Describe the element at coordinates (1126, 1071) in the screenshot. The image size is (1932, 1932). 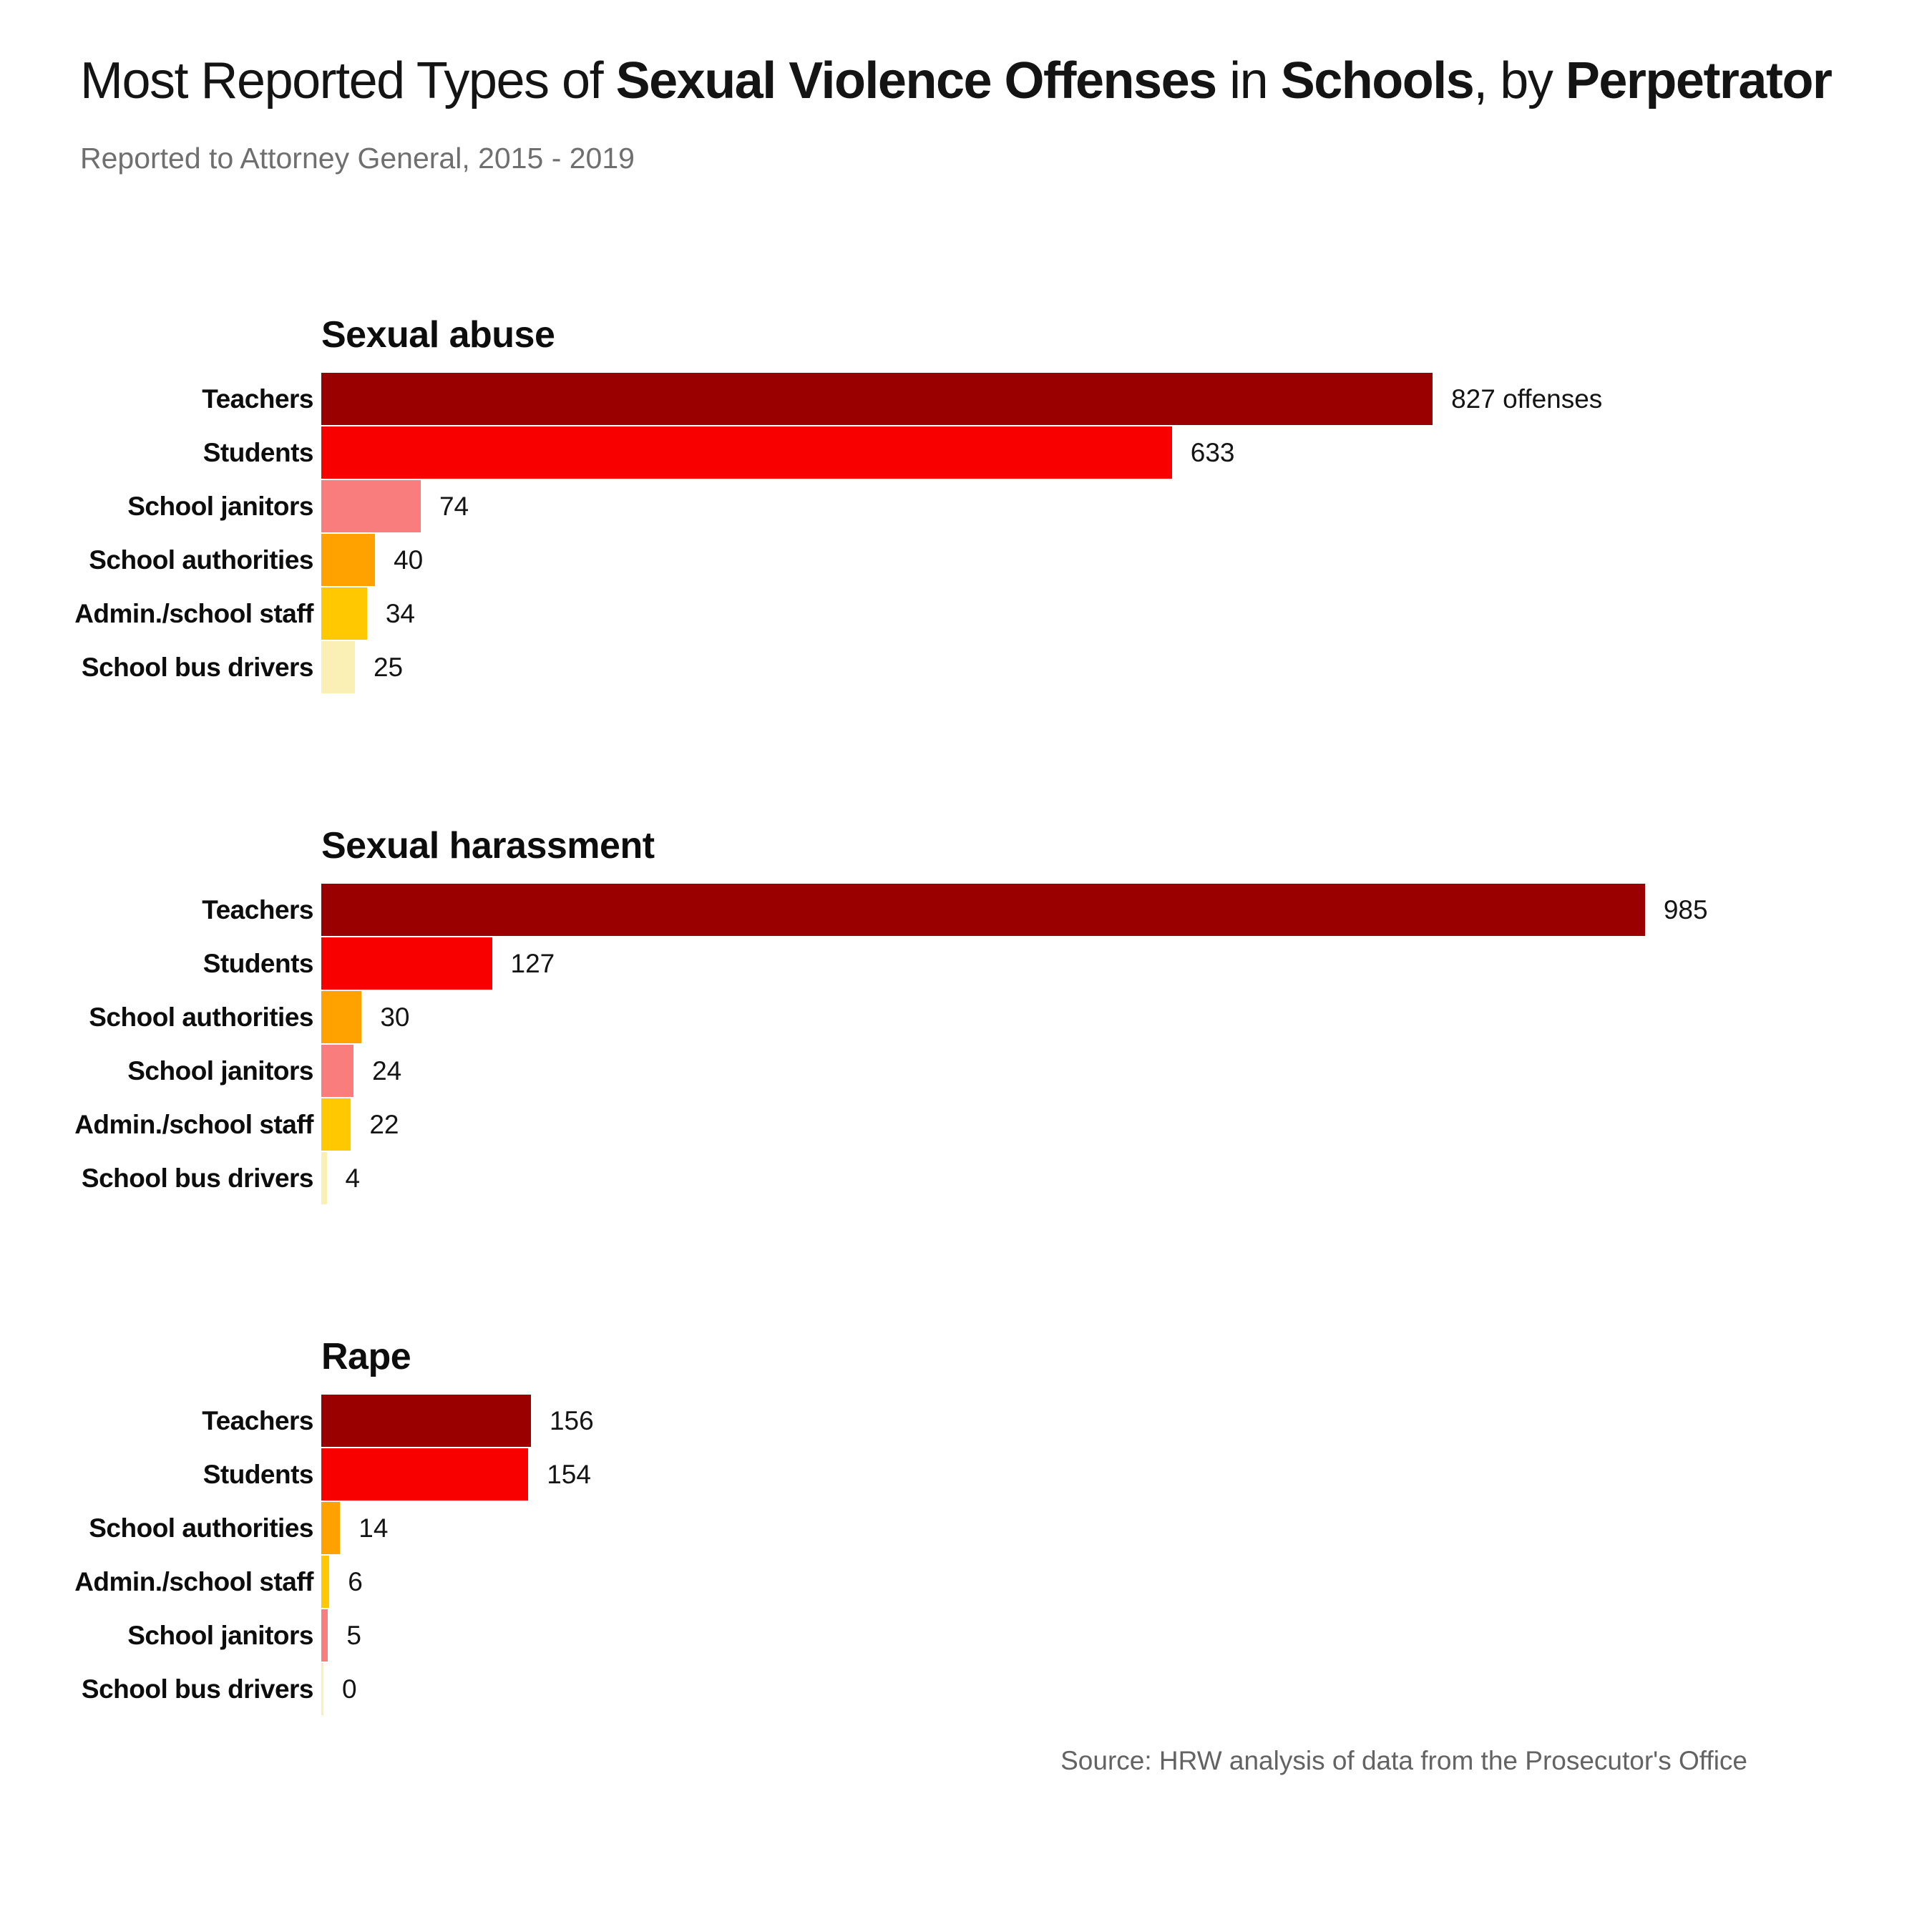
I see `bar-track: 24` at that location.